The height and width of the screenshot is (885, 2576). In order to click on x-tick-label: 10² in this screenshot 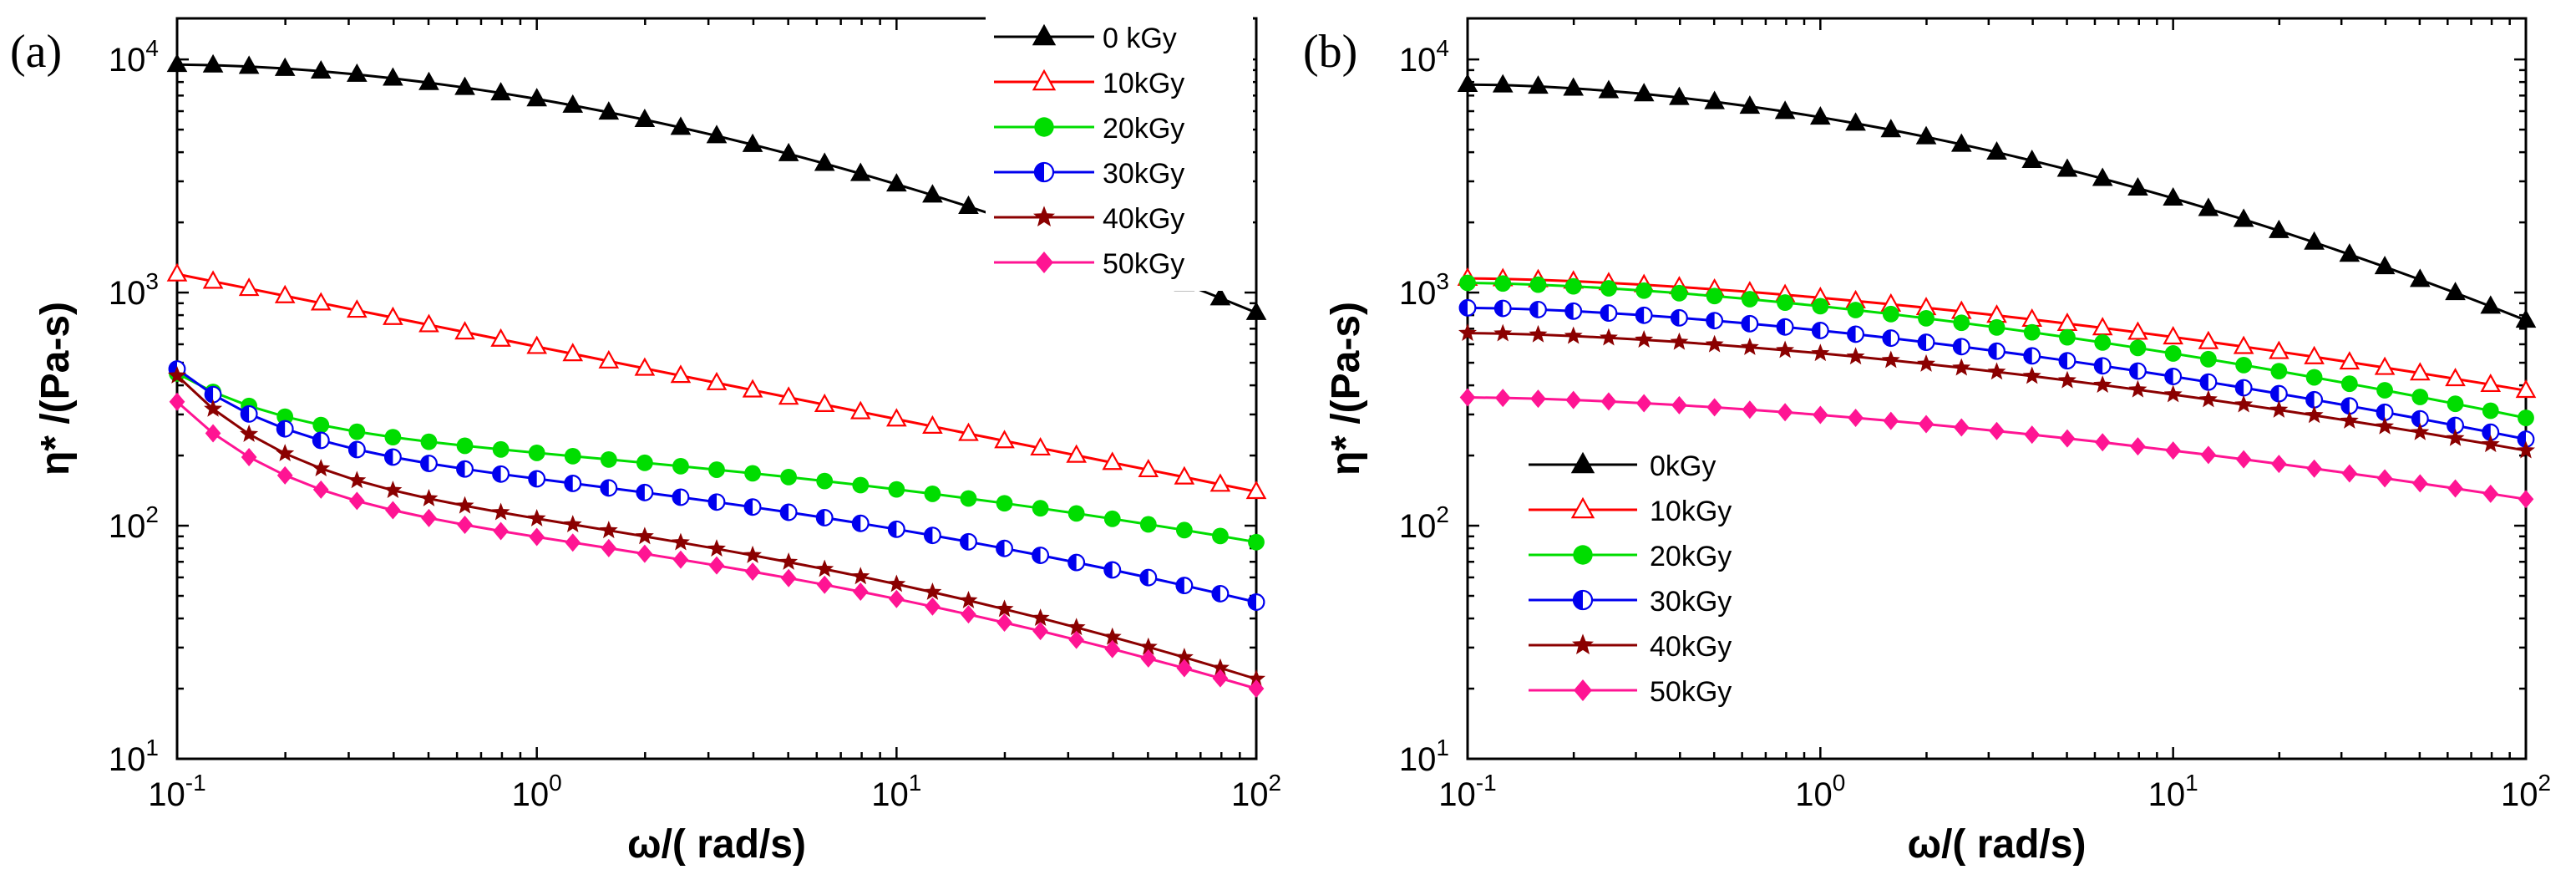, I will do `click(1256, 791)`.